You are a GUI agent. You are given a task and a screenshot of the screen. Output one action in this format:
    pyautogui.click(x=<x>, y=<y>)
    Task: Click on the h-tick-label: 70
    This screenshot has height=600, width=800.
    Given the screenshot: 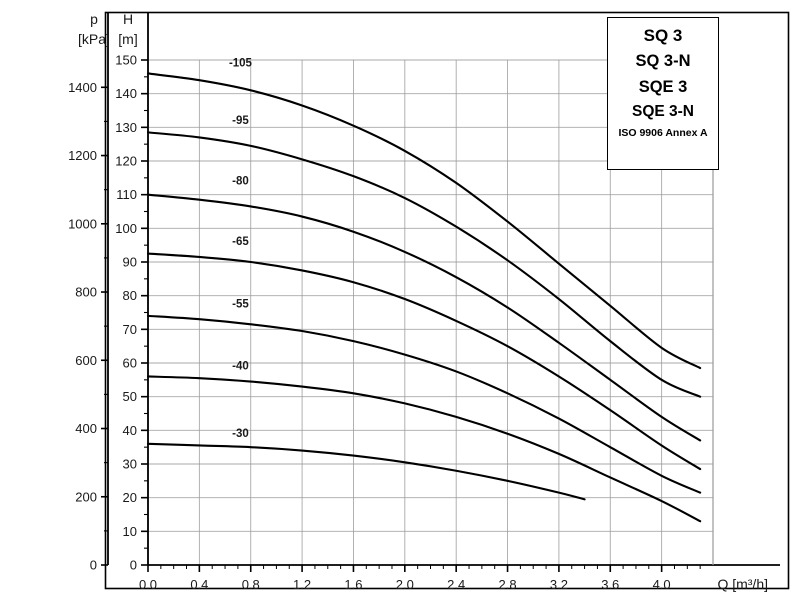 What is the action you would take?
    pyautogui.click(x=130, y=329)
    